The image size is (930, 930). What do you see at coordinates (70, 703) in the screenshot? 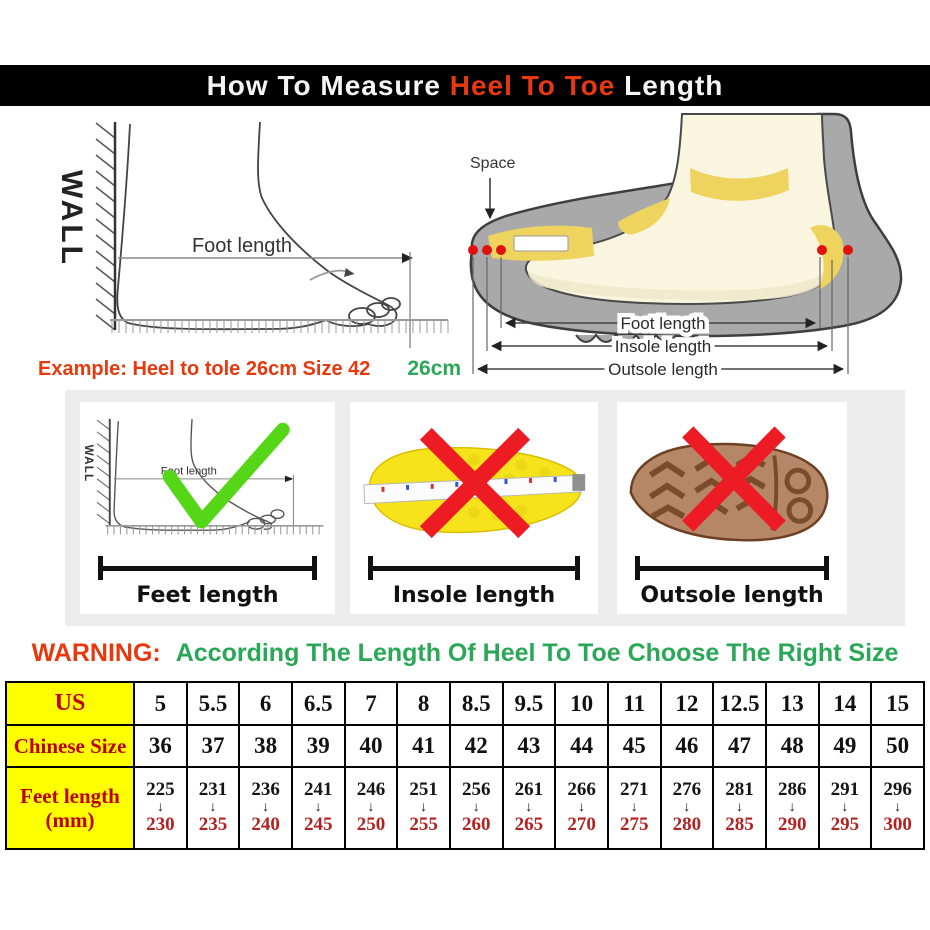
I see `row-header-us: US` at bounding box center [70, 703].